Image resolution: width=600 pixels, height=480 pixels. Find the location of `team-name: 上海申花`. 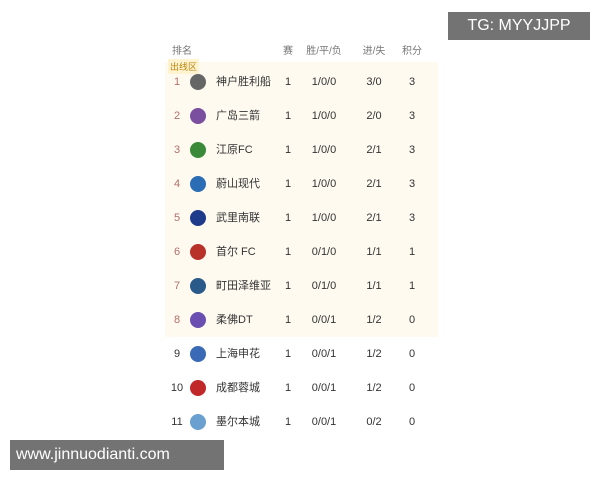

team-name: 上海申花 is located at coordinates (238, 354).